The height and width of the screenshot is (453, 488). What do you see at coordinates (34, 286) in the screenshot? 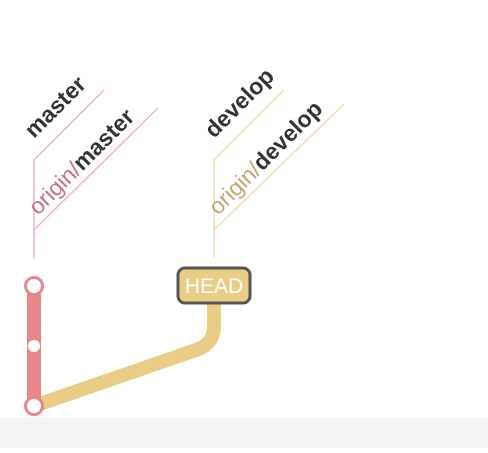
I see `commit-node-top` at bounding box center [34, 286].